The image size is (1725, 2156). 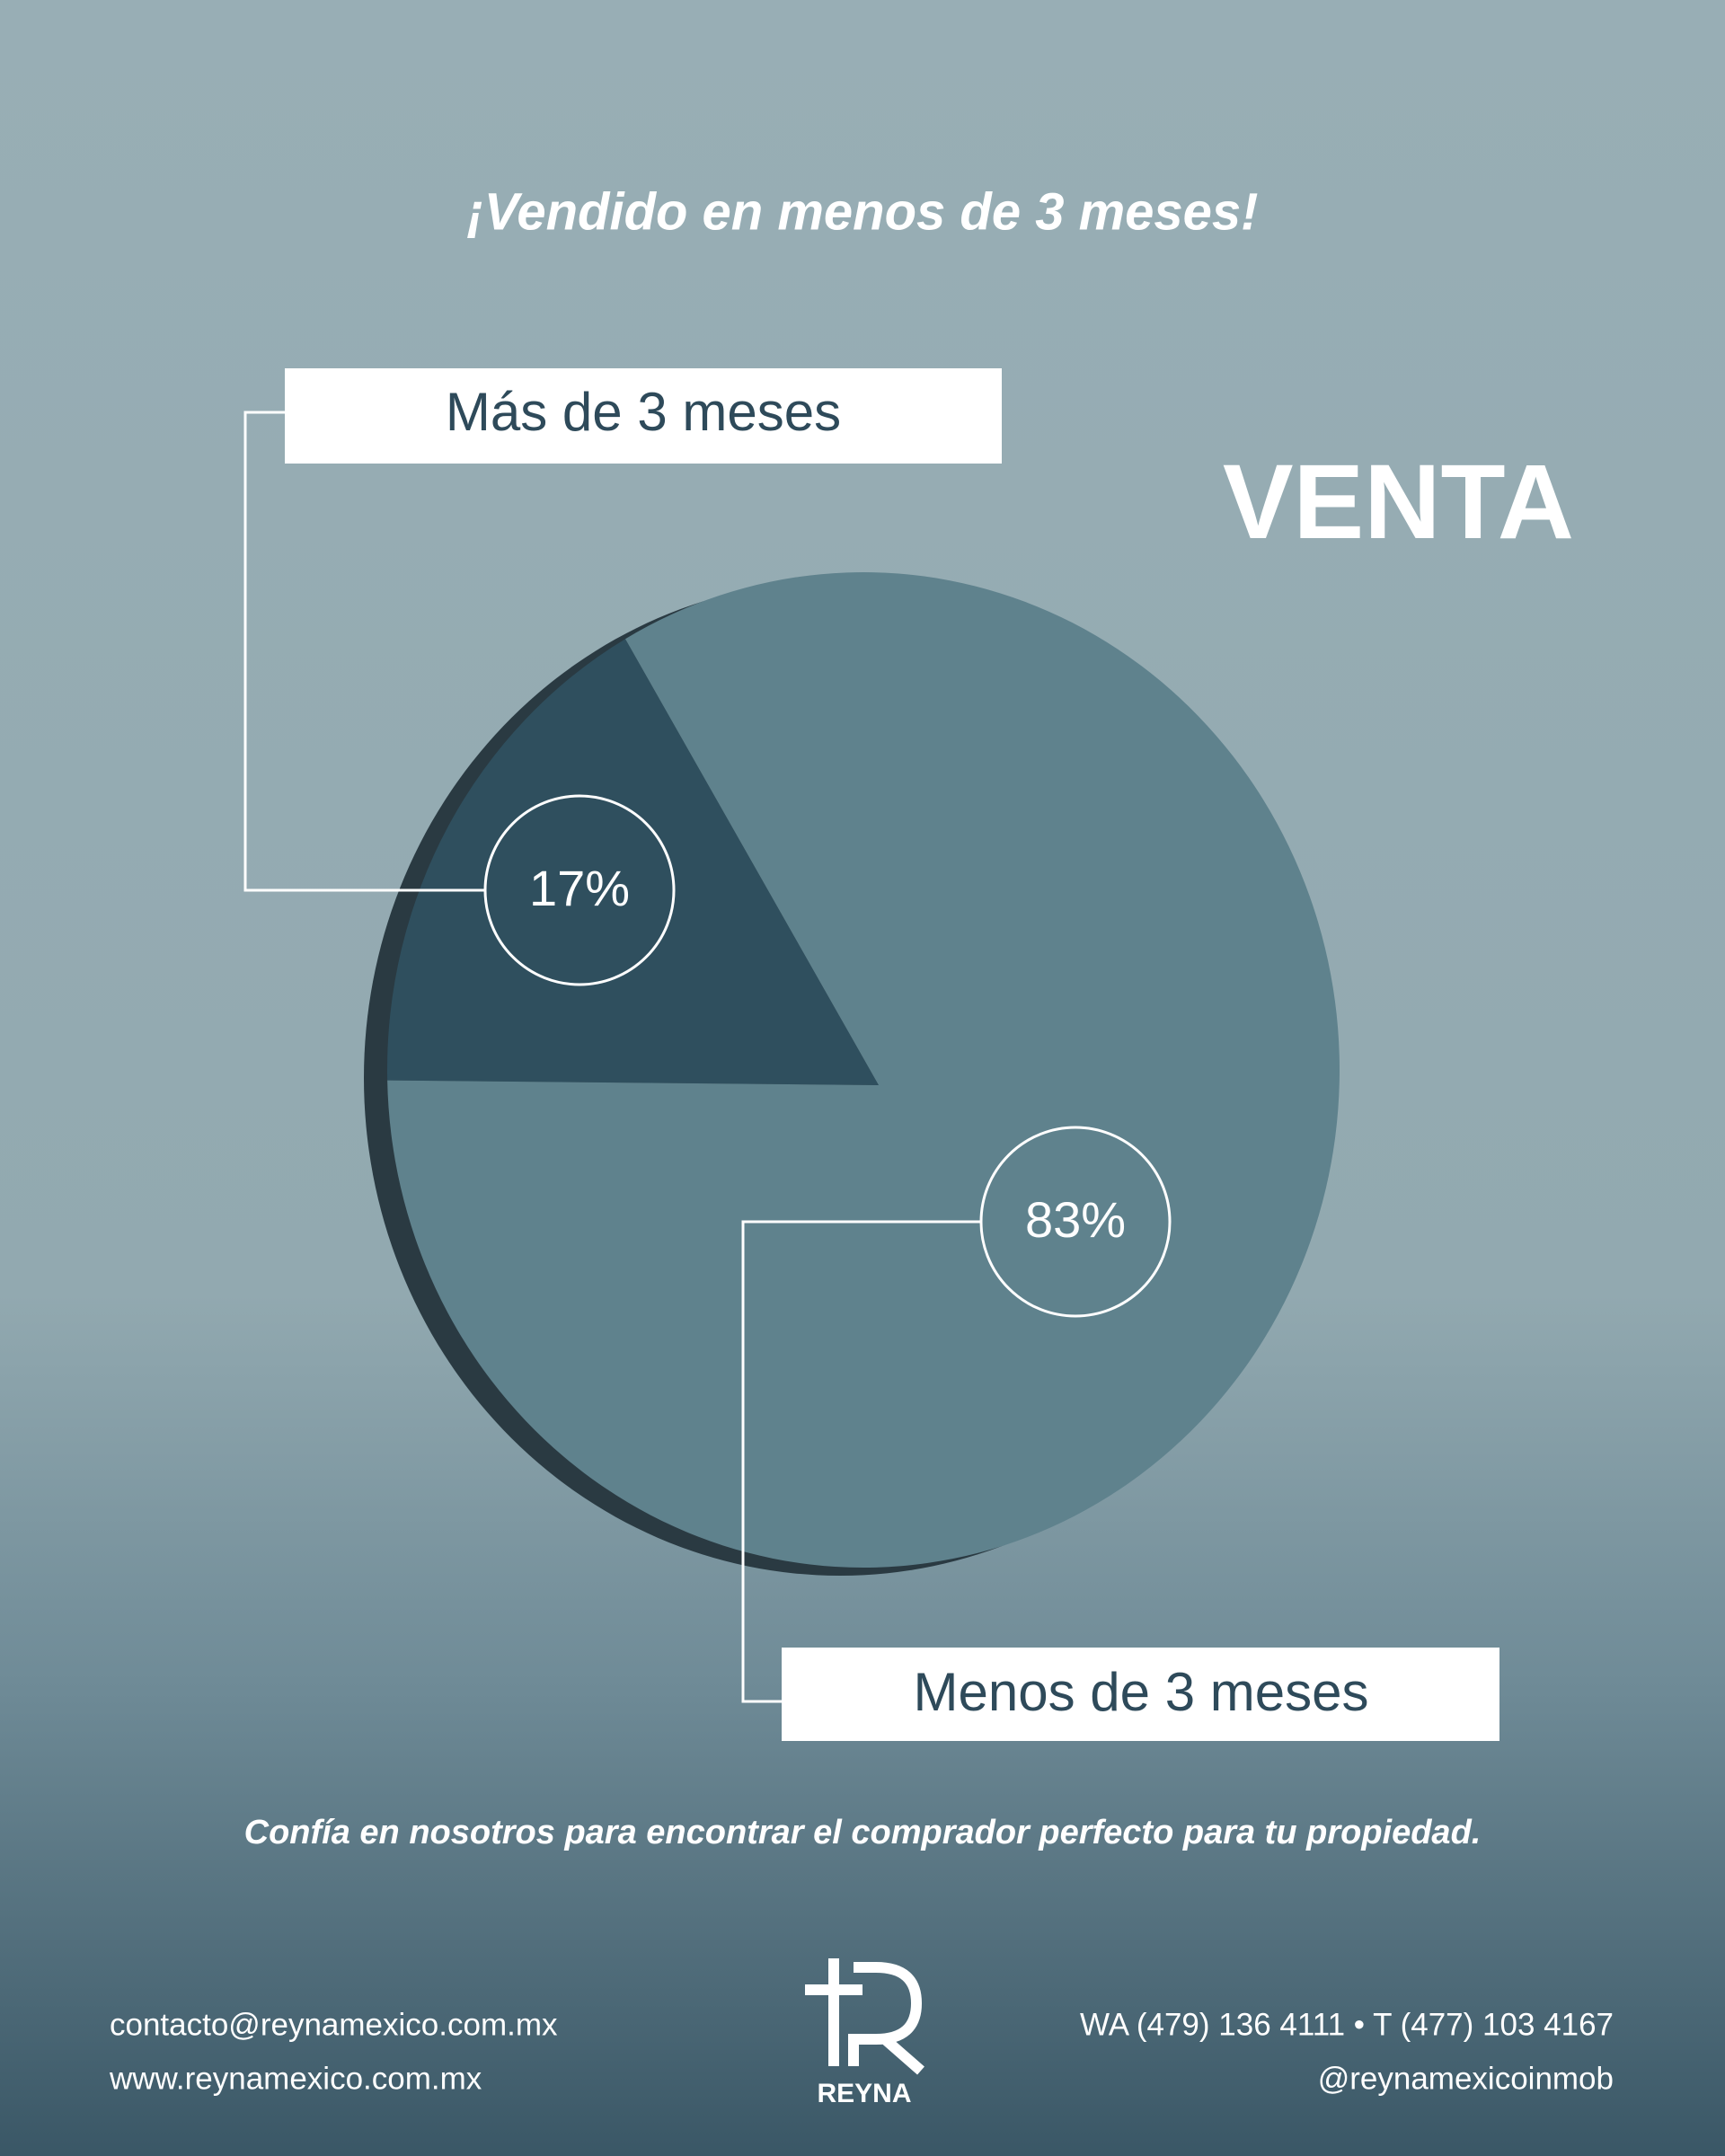 What do you see at coordinates (295, 2078) in the screenshot?
I see `website: www.reynamexico.com.mx` at bounding box center [295, 2078].